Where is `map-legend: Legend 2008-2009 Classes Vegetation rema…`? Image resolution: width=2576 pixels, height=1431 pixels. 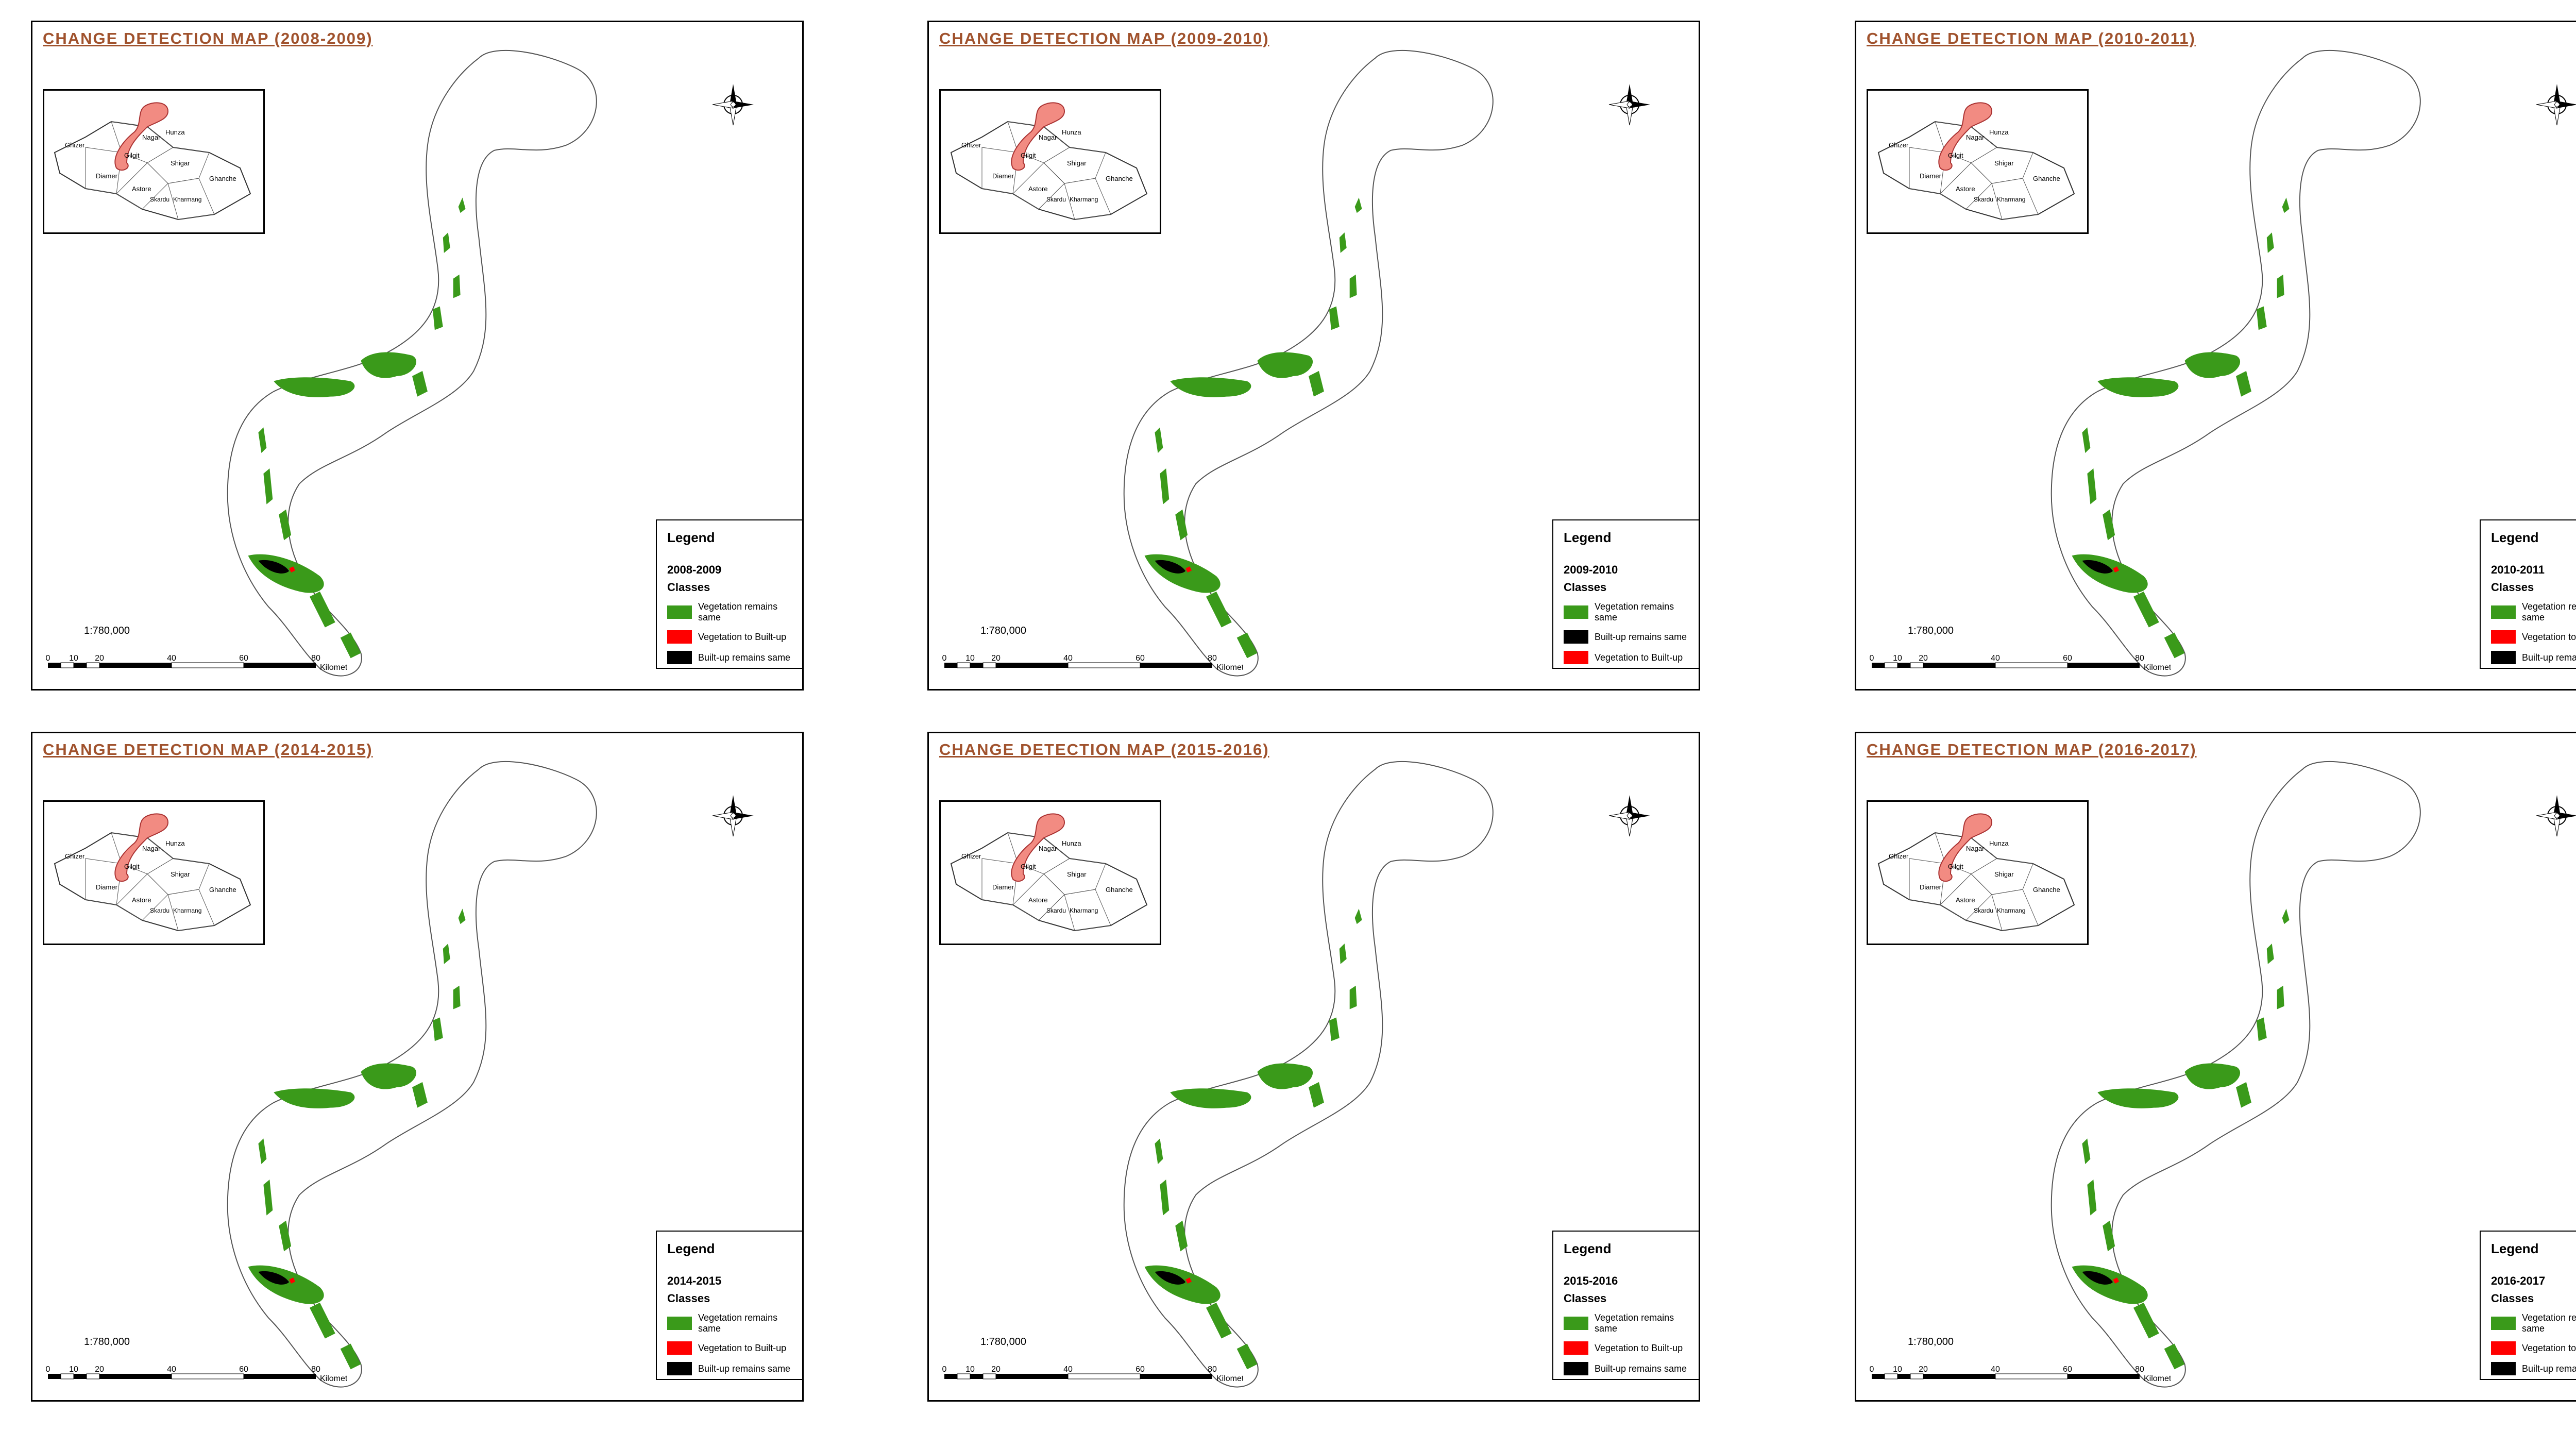
map-legend: Legend 2008-2009 Classes Vegetation rema… is located at coordinates (729, 594).